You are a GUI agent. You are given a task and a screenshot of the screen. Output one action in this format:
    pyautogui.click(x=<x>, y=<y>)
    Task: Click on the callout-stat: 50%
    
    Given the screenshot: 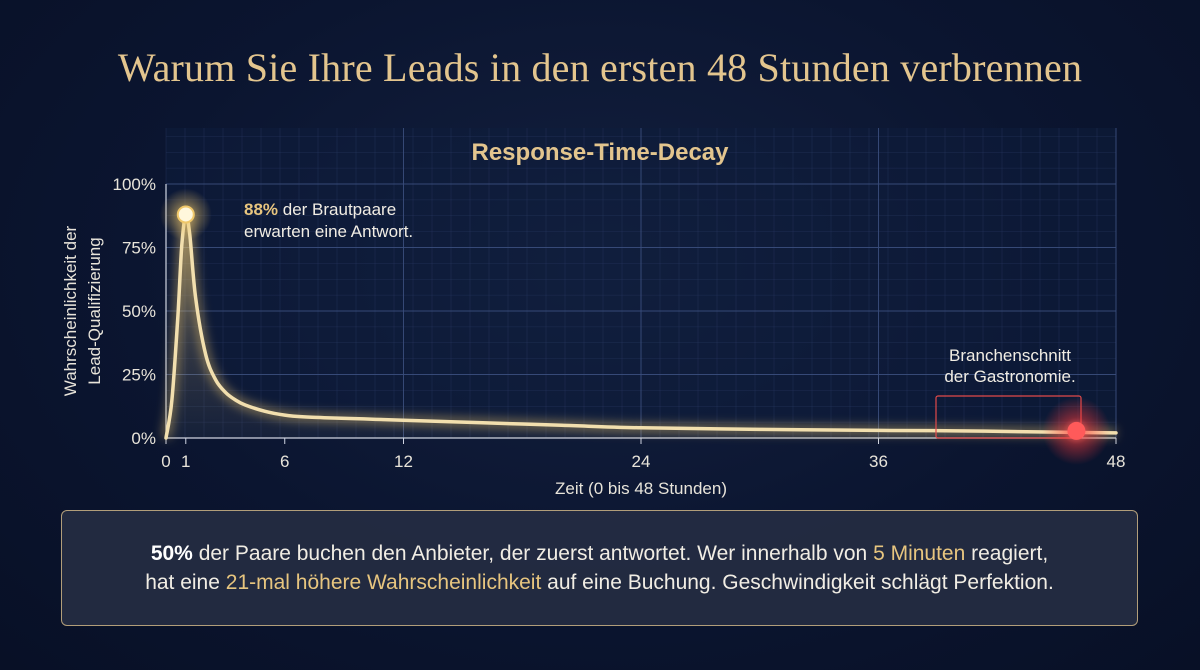 What is the action you would take?
    pyautogui.click(x=171, y=553)
    